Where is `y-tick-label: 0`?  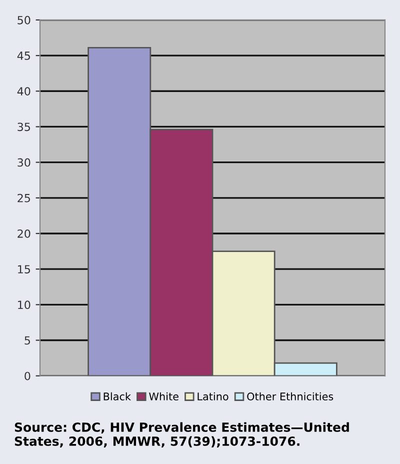
y-tick-label: 0 is located at coordinates (27, 376).